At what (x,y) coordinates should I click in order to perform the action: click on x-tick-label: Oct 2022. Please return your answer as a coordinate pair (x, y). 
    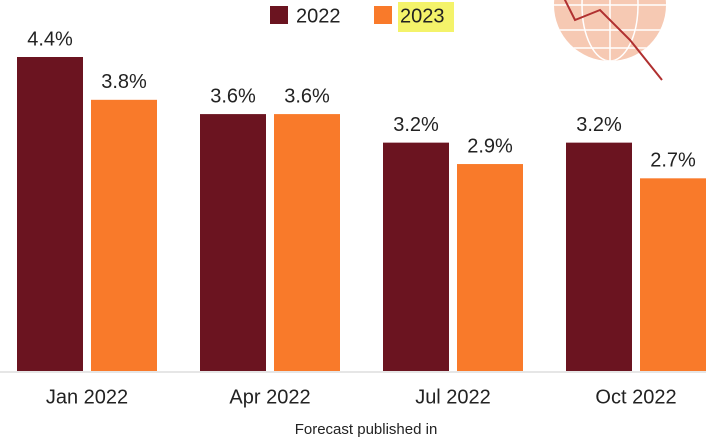
    Looking at the image, I should click on (635, 397).